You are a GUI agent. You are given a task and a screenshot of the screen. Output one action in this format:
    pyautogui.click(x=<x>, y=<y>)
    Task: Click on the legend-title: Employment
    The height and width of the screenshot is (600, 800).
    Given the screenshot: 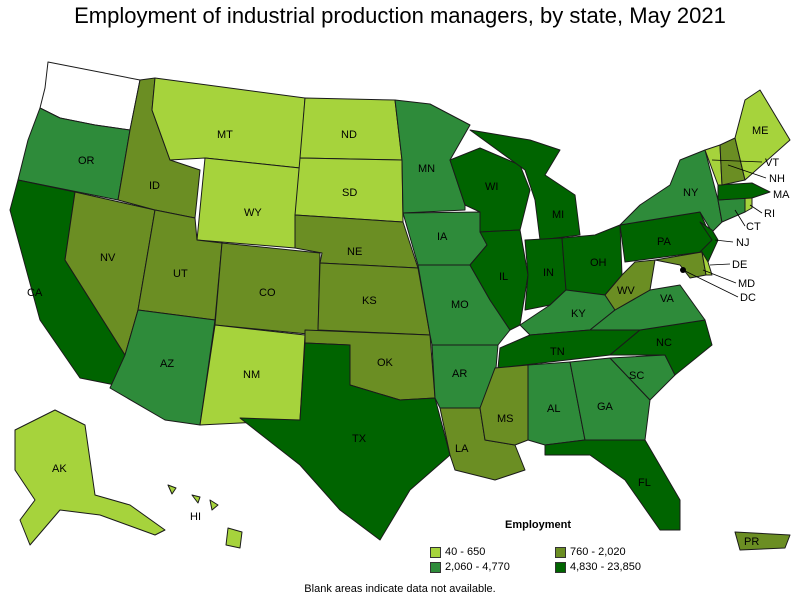 What is the action you would take?
    pyautogui.click(x=538, y=525)
    